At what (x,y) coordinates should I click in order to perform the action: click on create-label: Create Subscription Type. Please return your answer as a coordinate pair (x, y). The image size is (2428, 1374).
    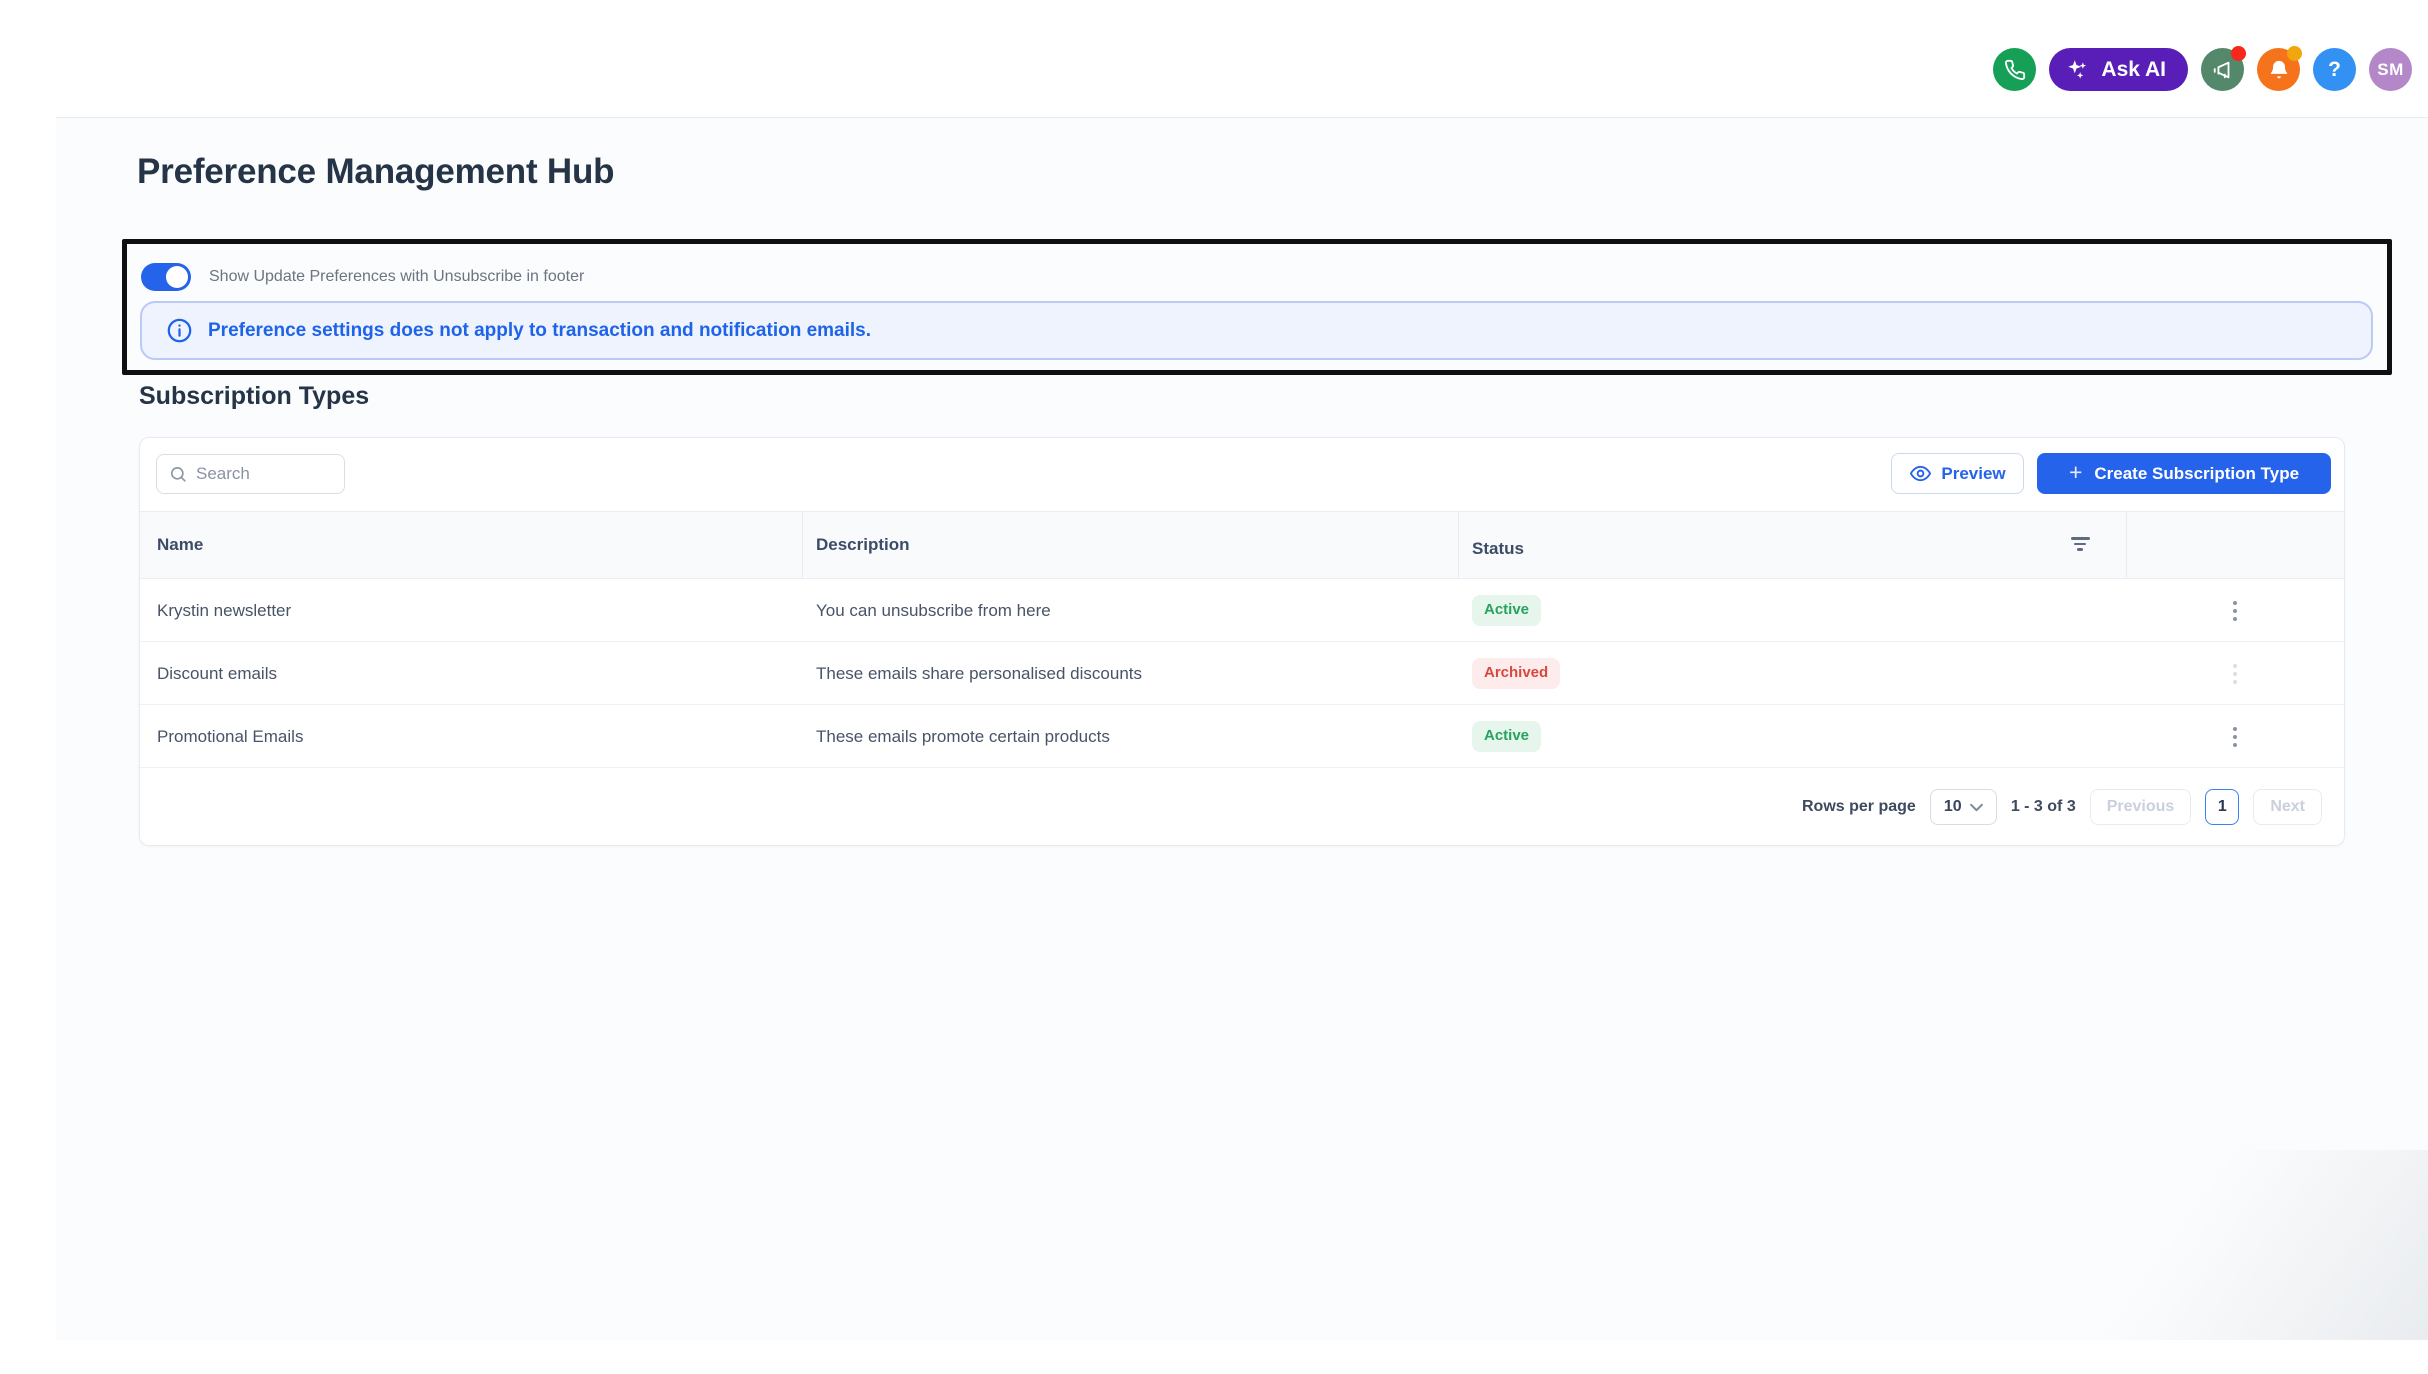
    Looking at the image, I should click on (2197, 473).